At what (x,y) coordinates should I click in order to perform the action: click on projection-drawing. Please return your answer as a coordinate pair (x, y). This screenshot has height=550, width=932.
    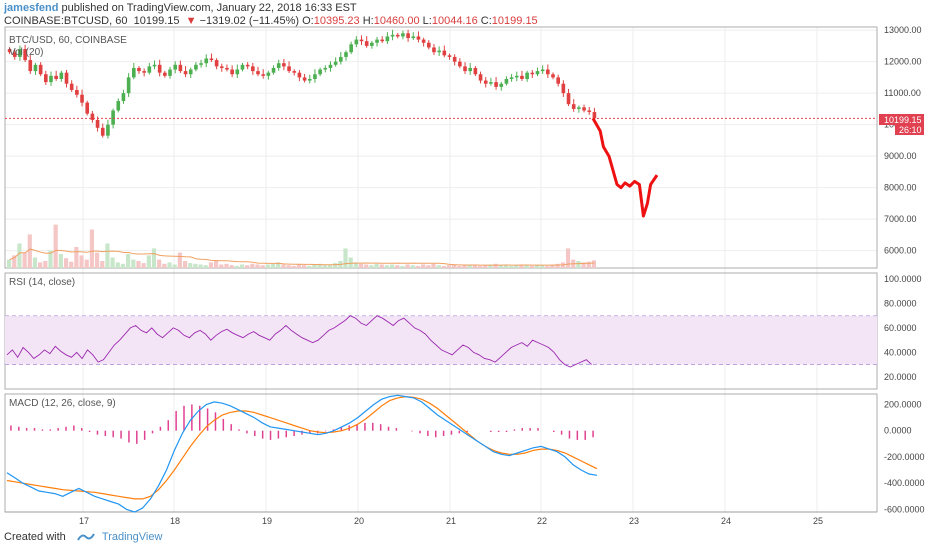
    Looking at the image, I should click on (625, 167).